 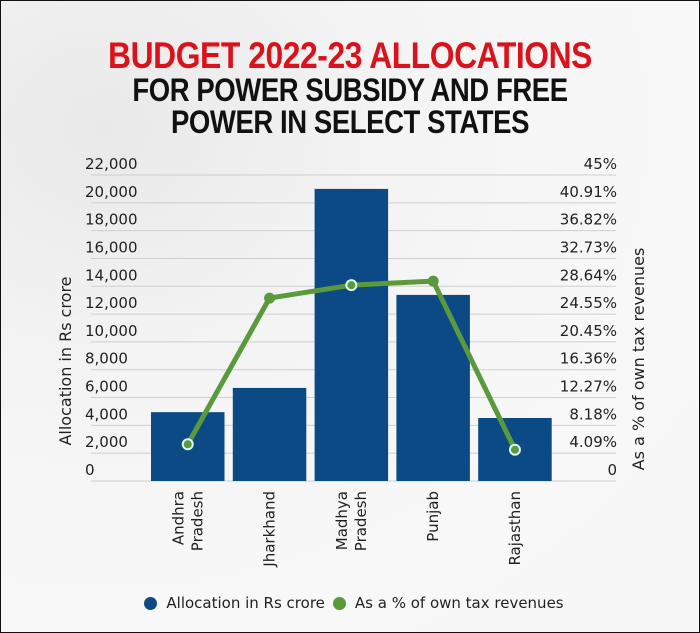 What do you see at coordinates (588, 303) in the screenshot?
I see `right-tick-label: 24.55%` at bounding box center [588, 303].